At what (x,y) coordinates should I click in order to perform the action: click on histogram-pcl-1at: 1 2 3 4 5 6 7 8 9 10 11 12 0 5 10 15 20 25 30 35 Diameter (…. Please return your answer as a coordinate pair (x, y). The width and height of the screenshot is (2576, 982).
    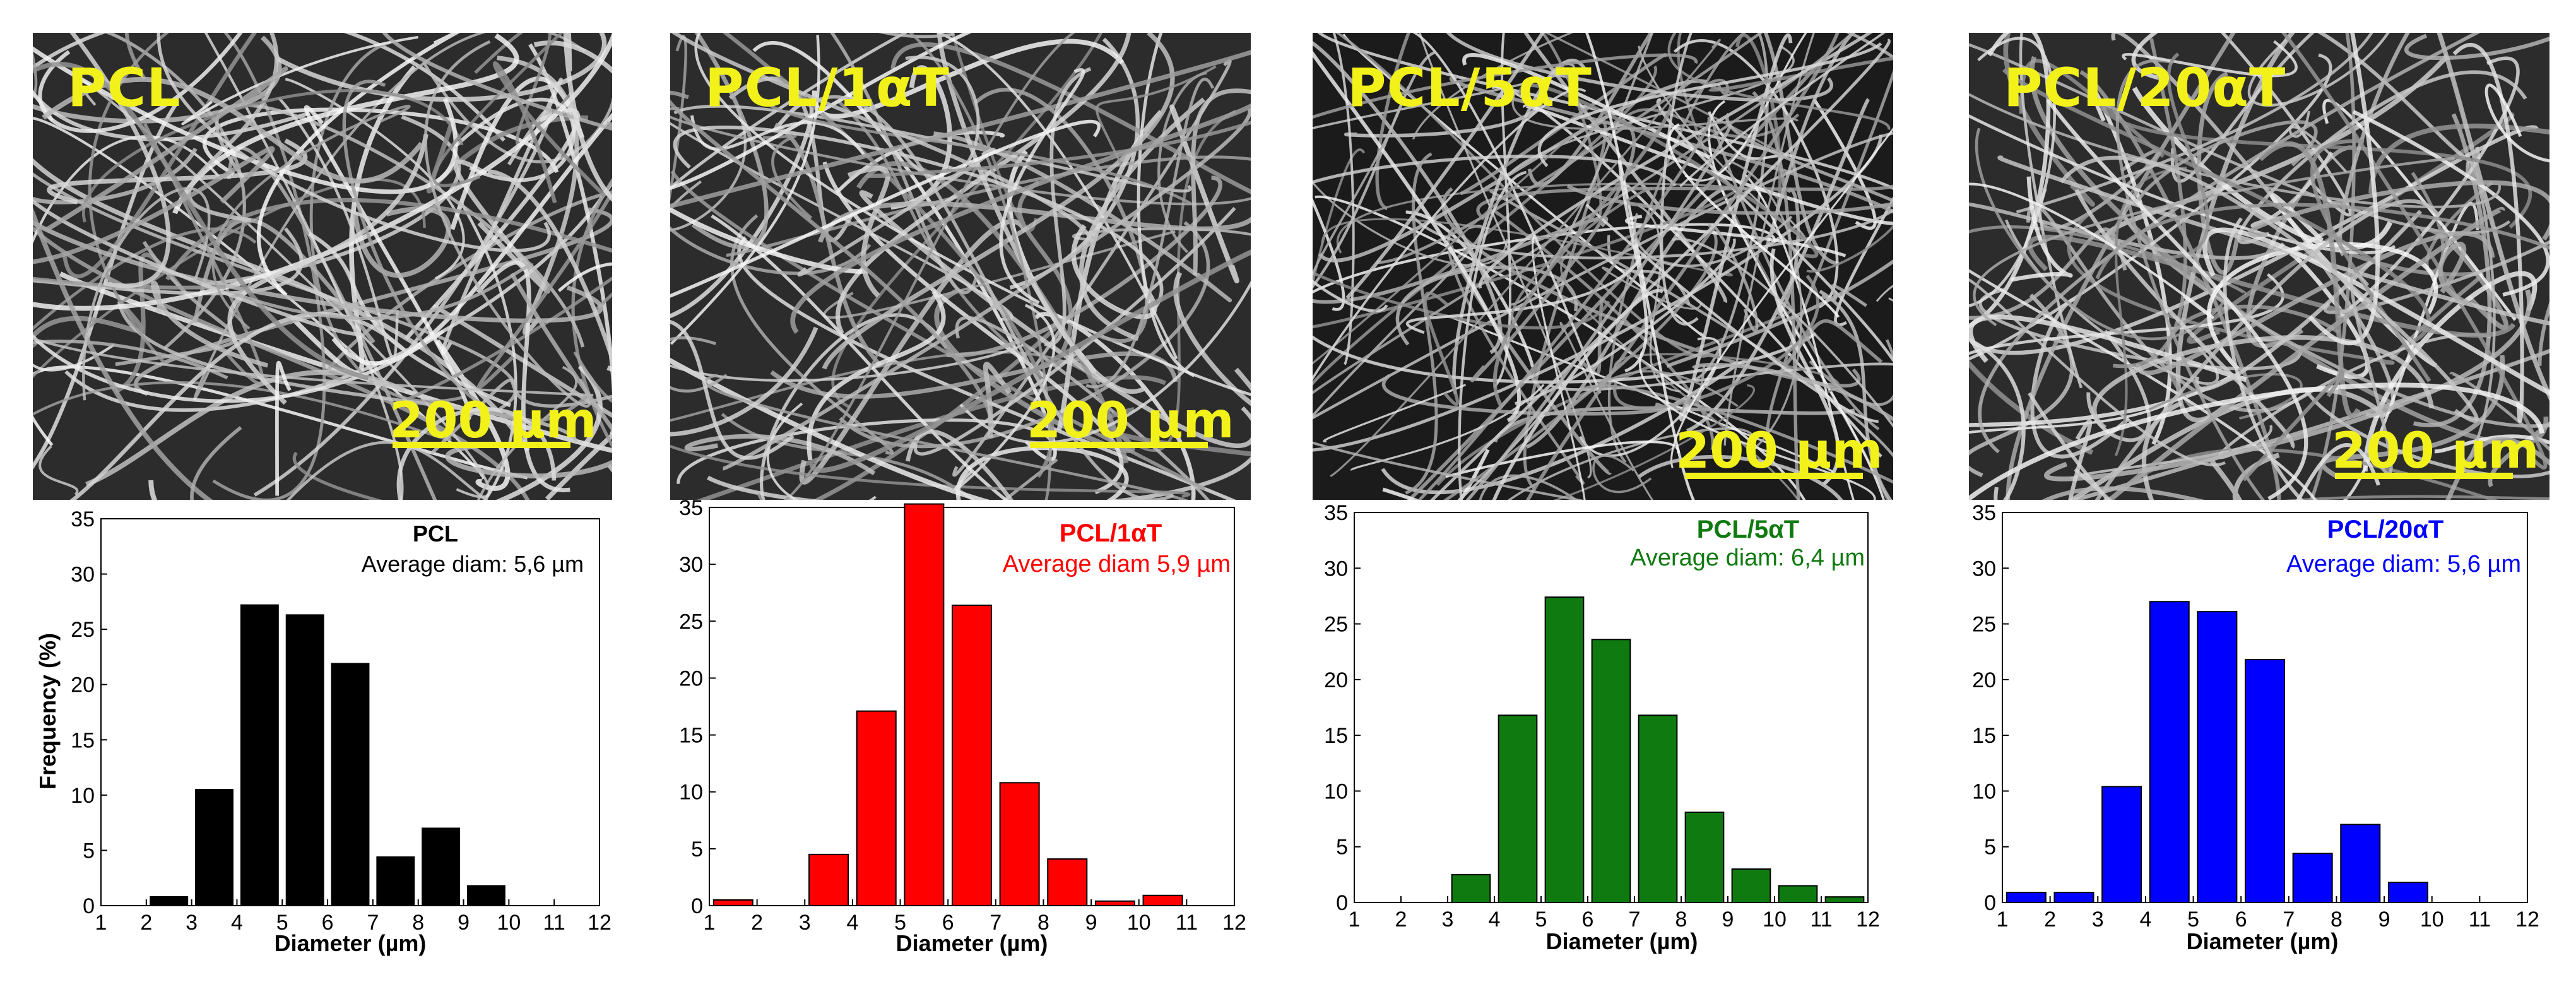
    Looking at the image, I should click on (959, 737).